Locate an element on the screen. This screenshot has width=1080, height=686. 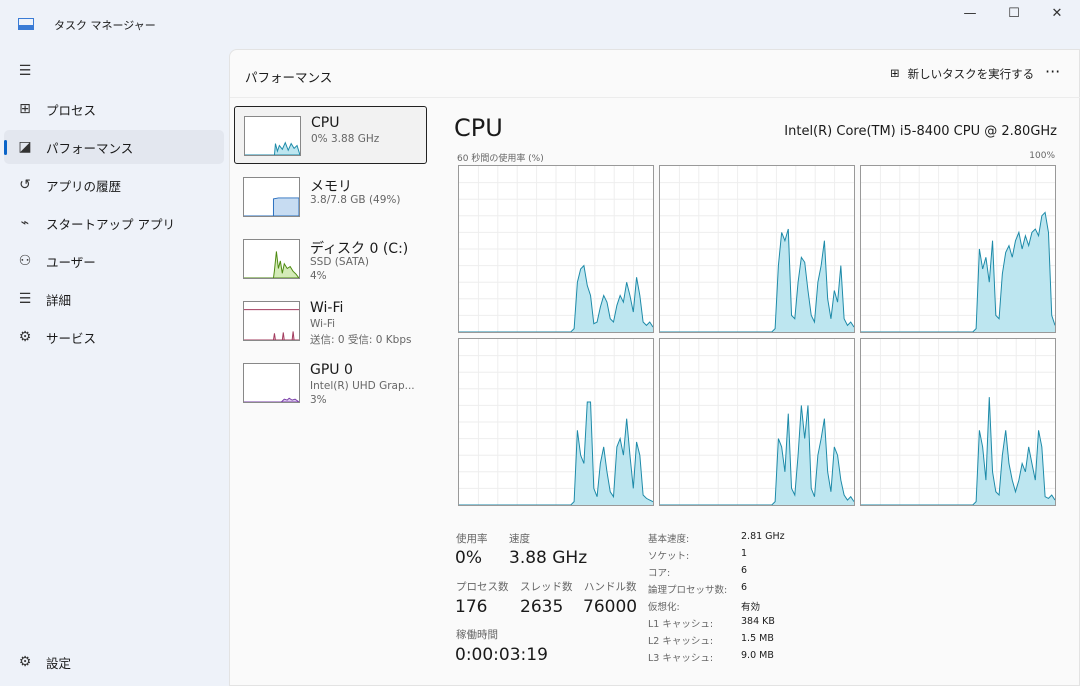
sidebar-item-label: 詳細 is located at coordinates (59, 300).